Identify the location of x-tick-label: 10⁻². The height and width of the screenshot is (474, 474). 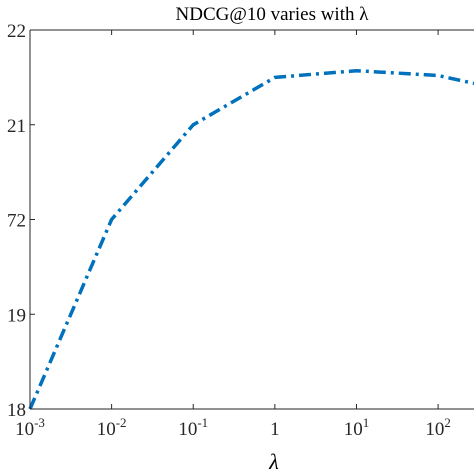
(112, 427).